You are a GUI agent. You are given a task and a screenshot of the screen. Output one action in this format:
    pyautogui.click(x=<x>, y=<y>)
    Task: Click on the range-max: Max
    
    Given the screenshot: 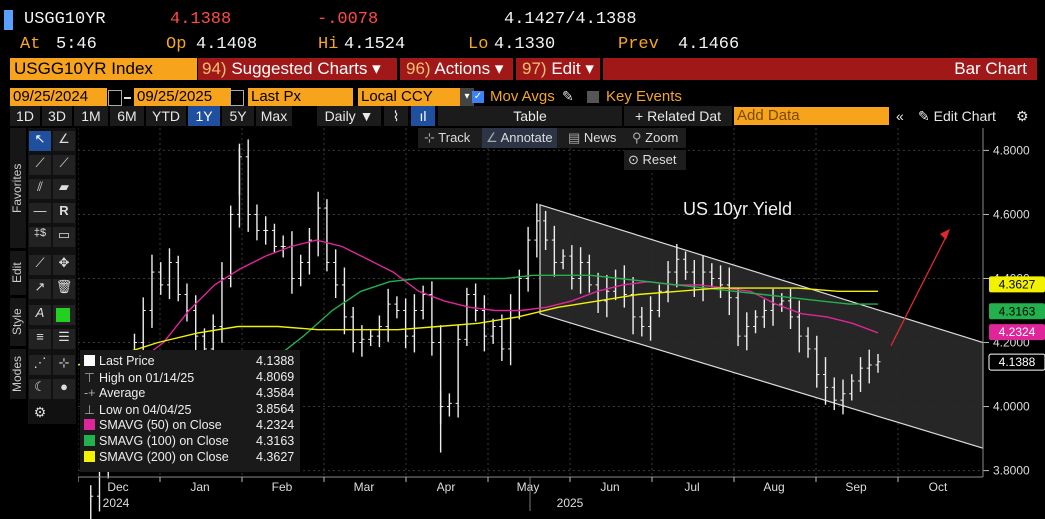 What is the action you would take?
    pyautogui.click(x=274, y=116)
    